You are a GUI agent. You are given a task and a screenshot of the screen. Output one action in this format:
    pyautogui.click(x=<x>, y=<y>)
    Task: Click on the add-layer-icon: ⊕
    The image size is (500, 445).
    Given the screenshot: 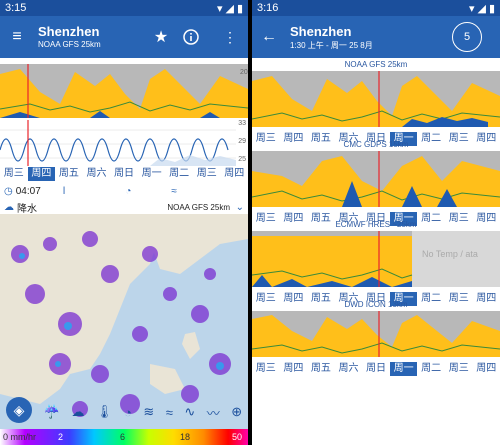 What is the action you would take?
    pyautogui.click(x=237, y=411)
    